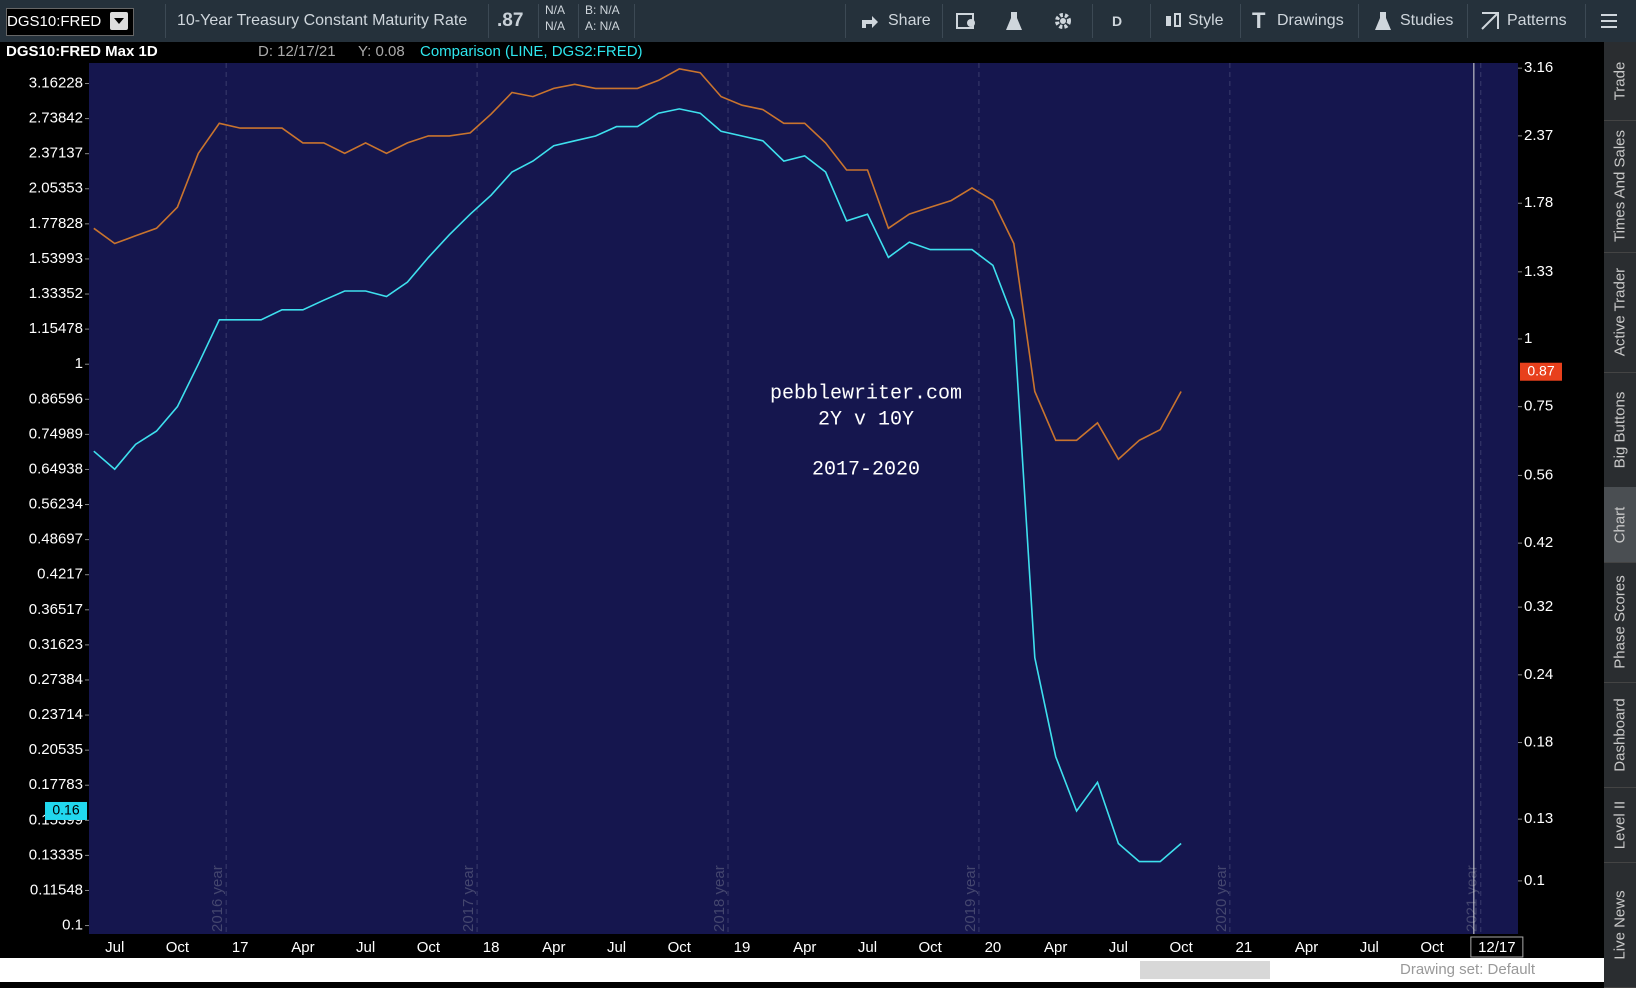 The height and width of the screenshot is (988, 1636). Describe the element at coordinates (56, 539) in the screenshot. I see `y-tick-label: 0.48697` at that location.